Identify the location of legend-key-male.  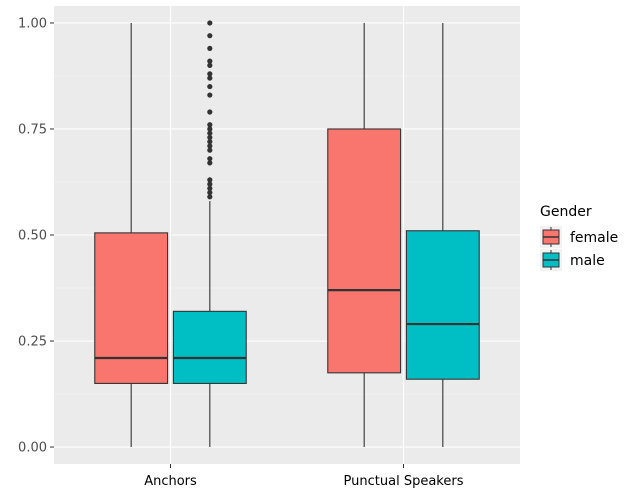
(551, 260).